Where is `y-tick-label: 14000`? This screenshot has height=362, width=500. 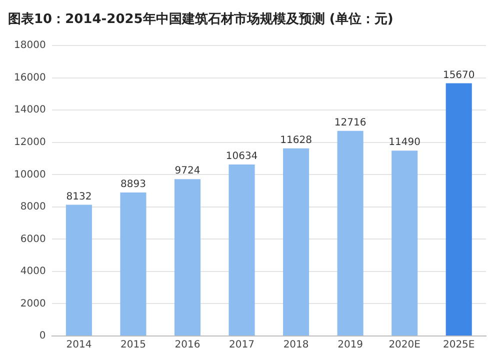 y-tick-label: 14000 is located at coordinates (30, 110).